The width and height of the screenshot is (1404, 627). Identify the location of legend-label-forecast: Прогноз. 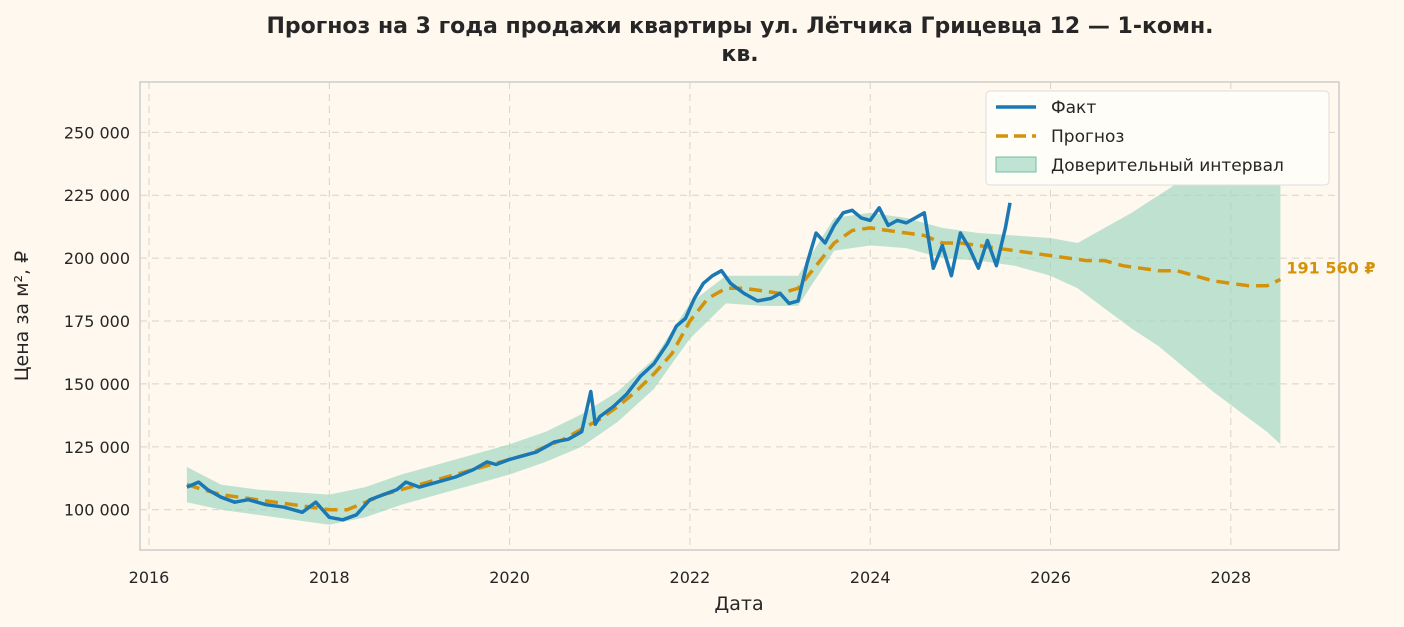
(1087, 137).